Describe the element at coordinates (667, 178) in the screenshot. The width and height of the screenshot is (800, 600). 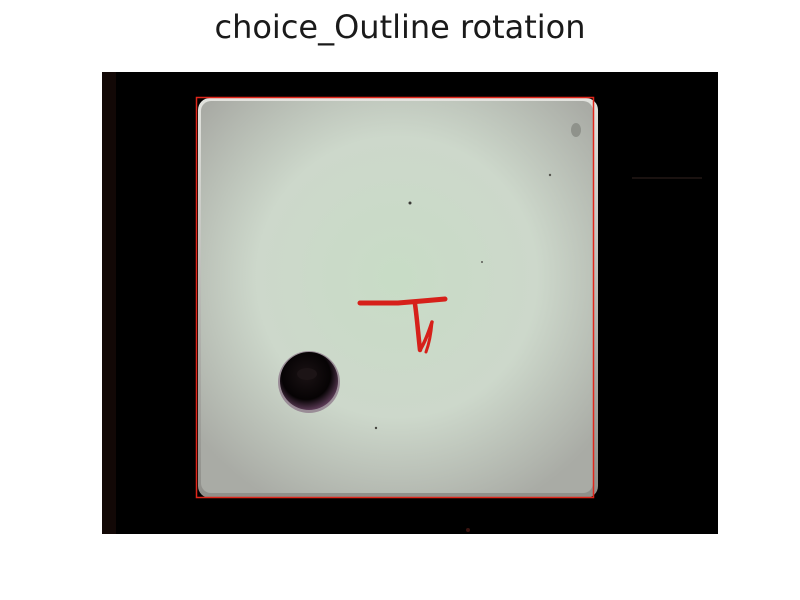
I see `background-glint` at that location.